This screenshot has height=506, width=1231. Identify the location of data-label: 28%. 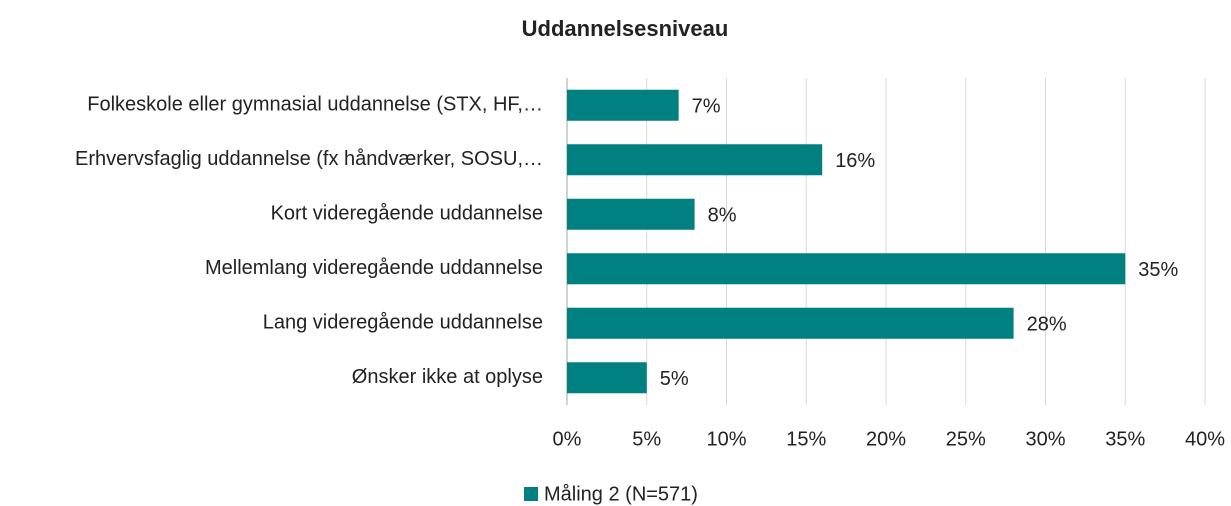
(1047, 325).